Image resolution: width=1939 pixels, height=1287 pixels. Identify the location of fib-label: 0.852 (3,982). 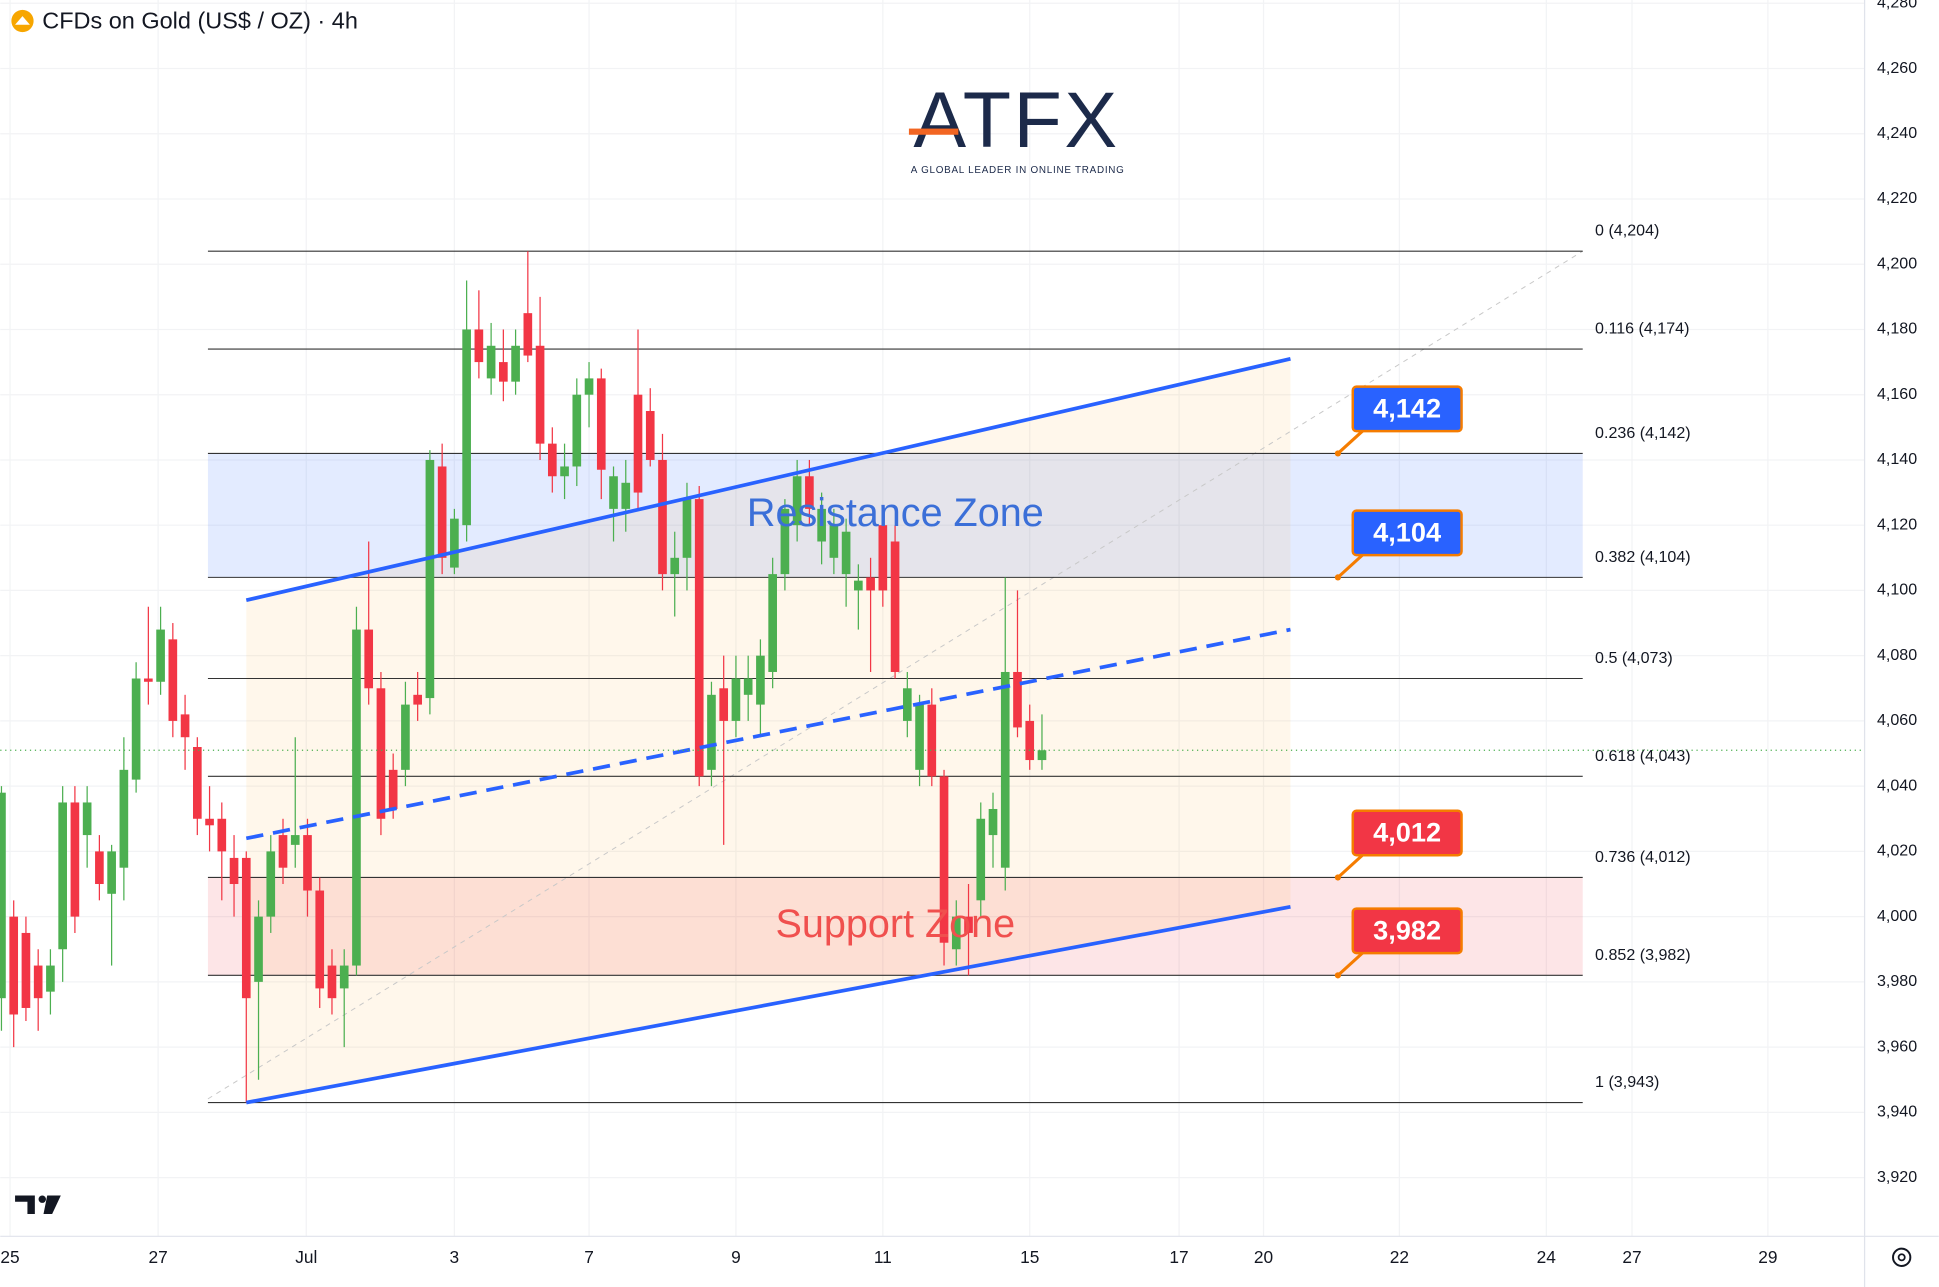
(1643, 955).